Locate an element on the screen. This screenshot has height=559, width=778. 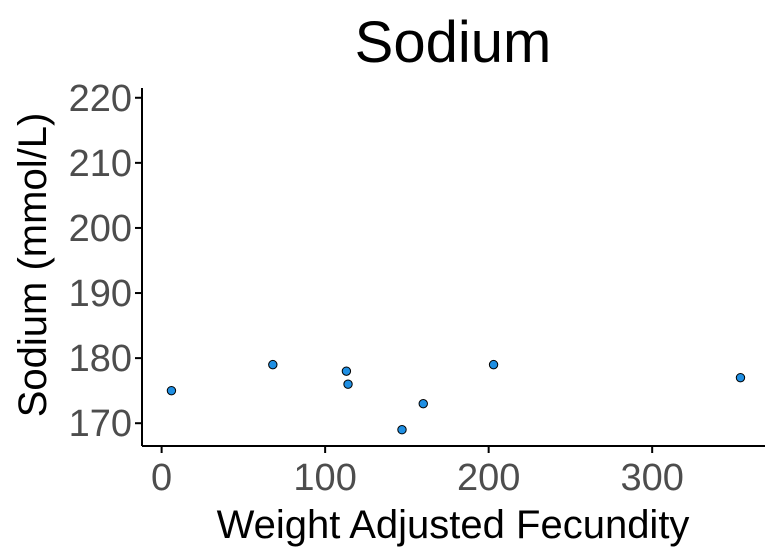
x-tick-label: 300 is located at coordinates (651, 478).